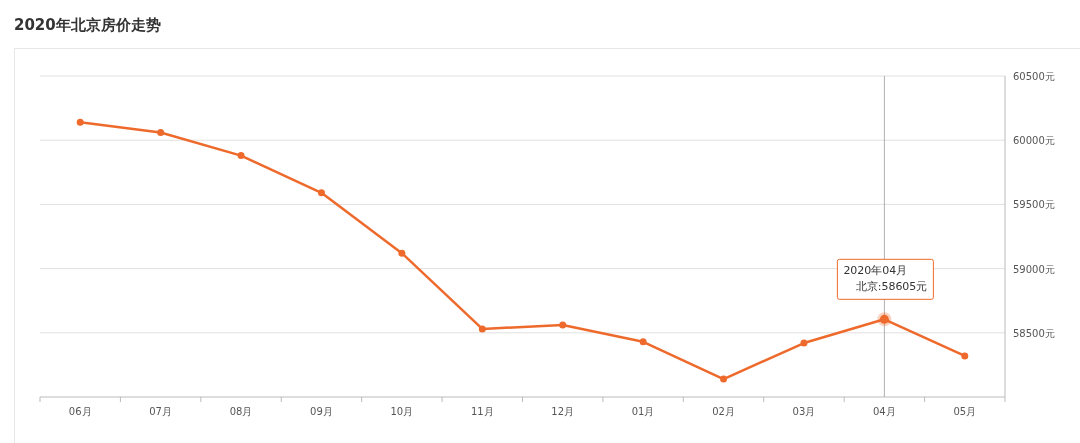  Describe the element at coordinates (965, 411) in the screenshot. I see `x-tick-label: 05月` at that location.